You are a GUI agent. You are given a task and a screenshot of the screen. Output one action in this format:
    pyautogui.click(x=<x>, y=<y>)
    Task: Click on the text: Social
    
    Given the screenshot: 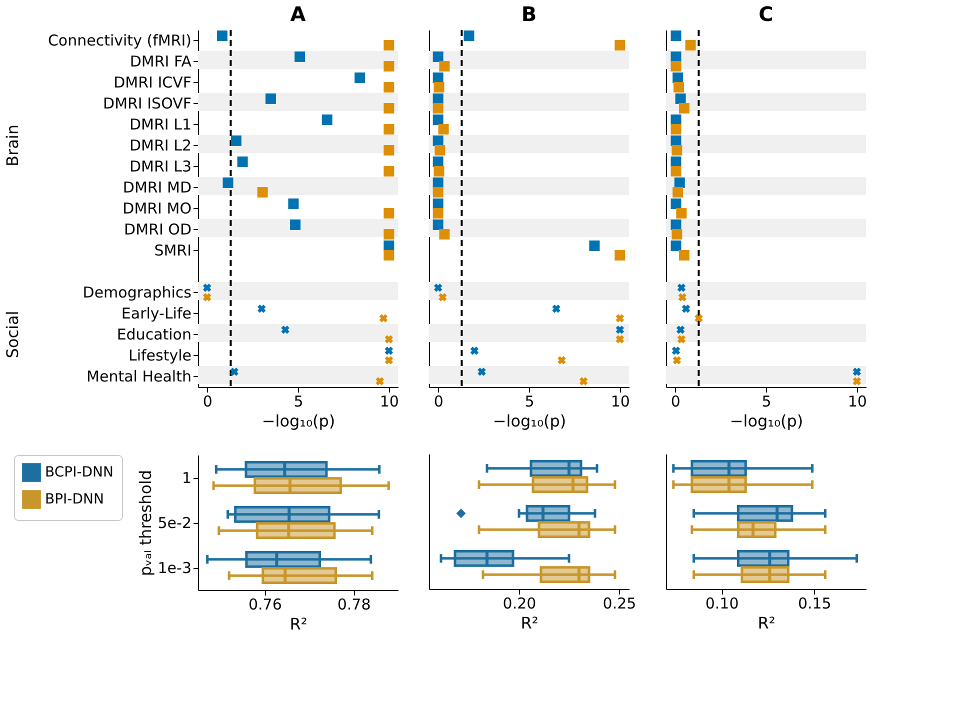 What is the action you would take?
    pyautogui.click(x=12, y=334)
    